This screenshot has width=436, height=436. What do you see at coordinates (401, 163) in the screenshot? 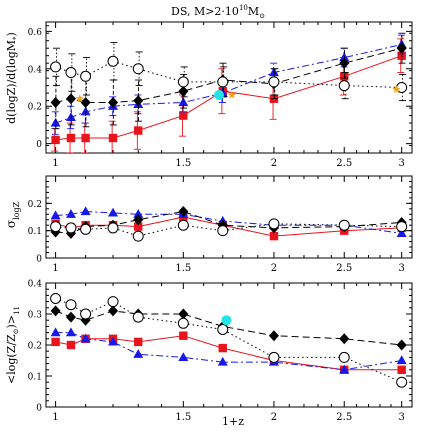
I see `x-tick-label: 3` at bounding box center [401, 163].